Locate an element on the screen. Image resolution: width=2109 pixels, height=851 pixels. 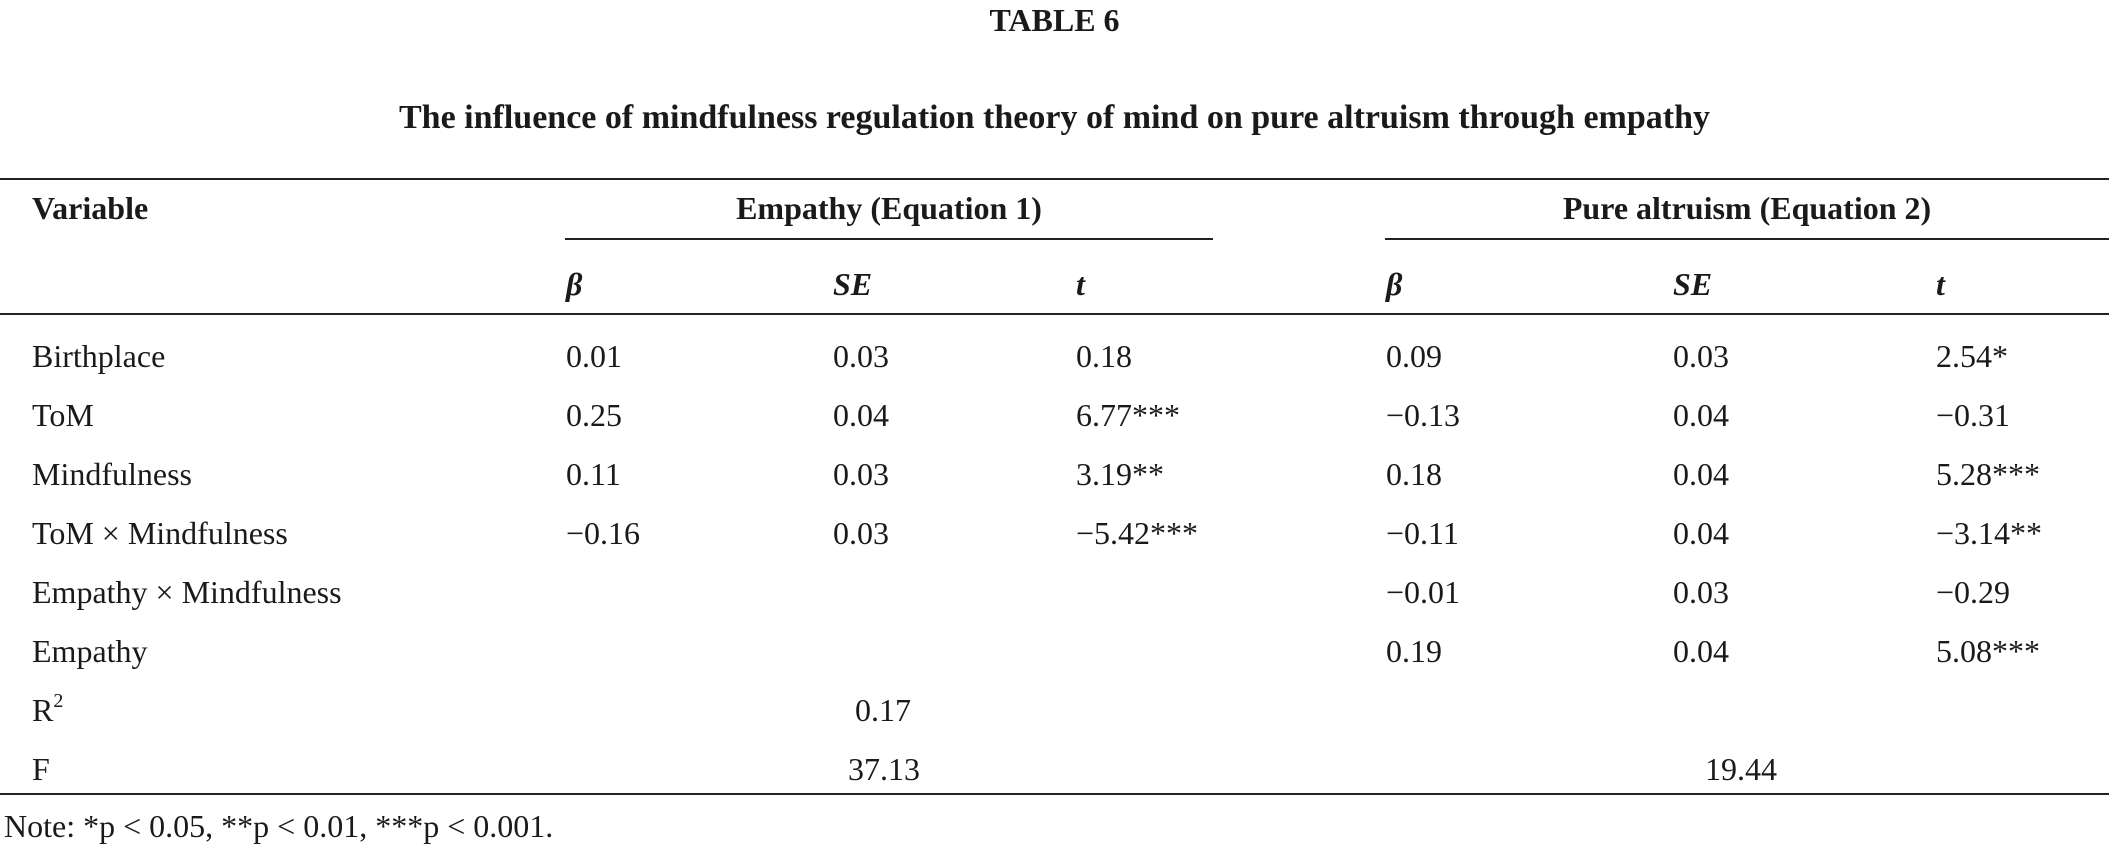
cell-beta-2: −0.13 is located at coordinates (1423, 415).